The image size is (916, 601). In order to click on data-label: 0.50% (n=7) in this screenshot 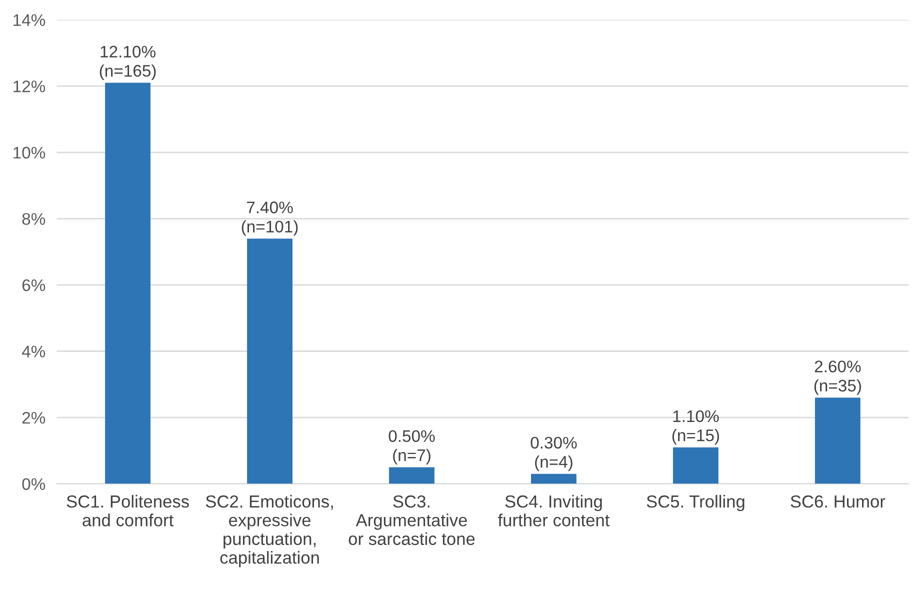, I will do `click(411, 447)`.